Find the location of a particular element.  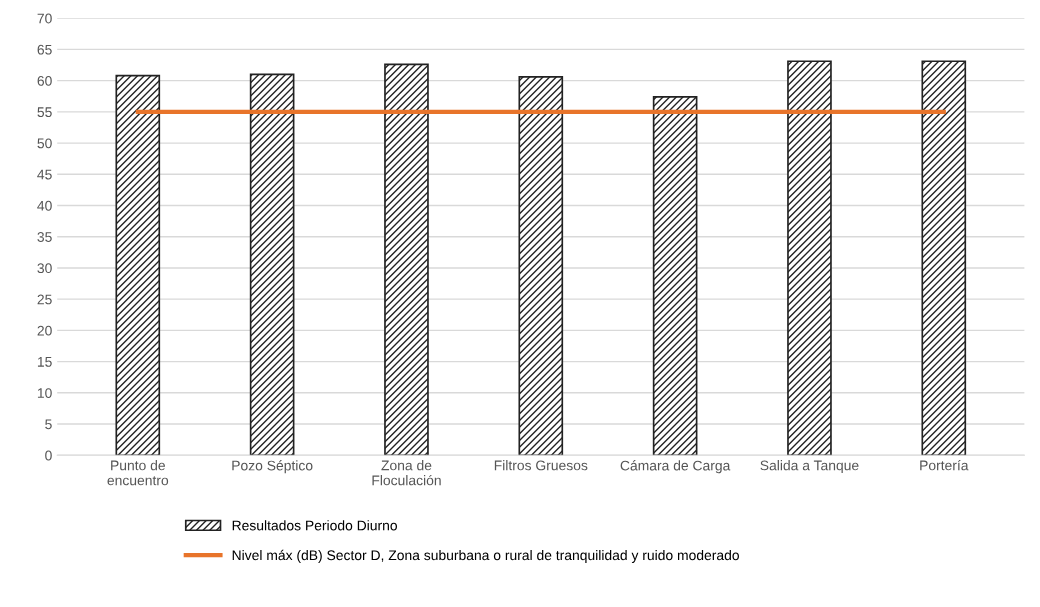

x-tick-label: Cámara de Carga is located at coordinates (675, 467).